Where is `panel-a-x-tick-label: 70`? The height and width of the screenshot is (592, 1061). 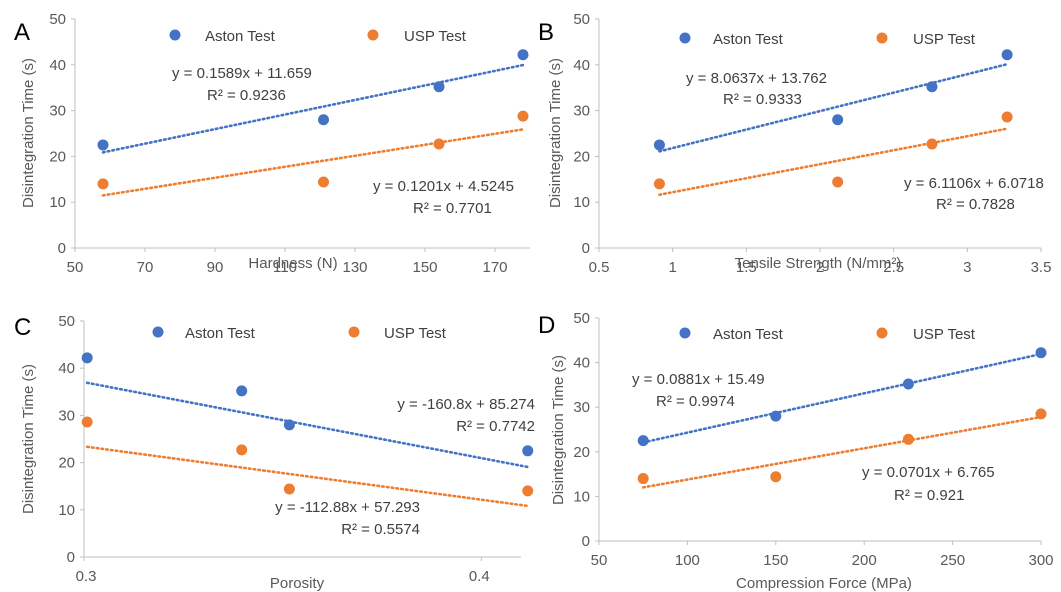 panel-a-x-tick-label: 70 is located at coordinates (145, 267).